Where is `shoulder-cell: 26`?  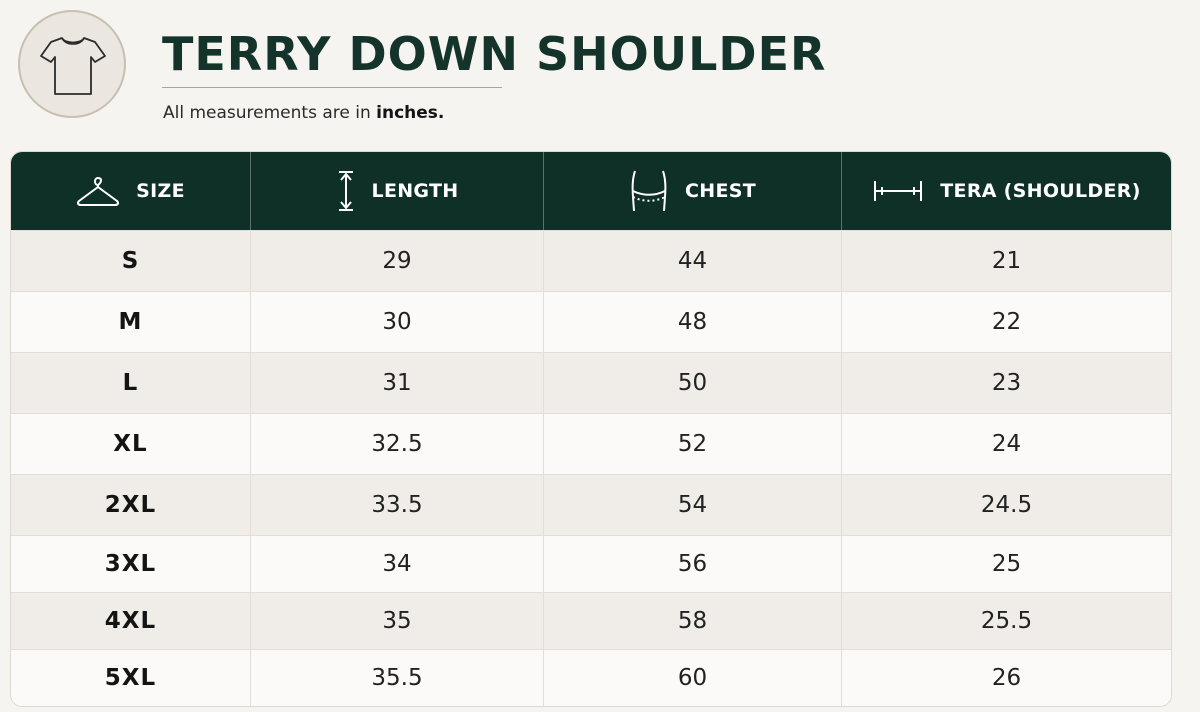
shoulder-cell: 26 is located at coordinates (1006, 678).